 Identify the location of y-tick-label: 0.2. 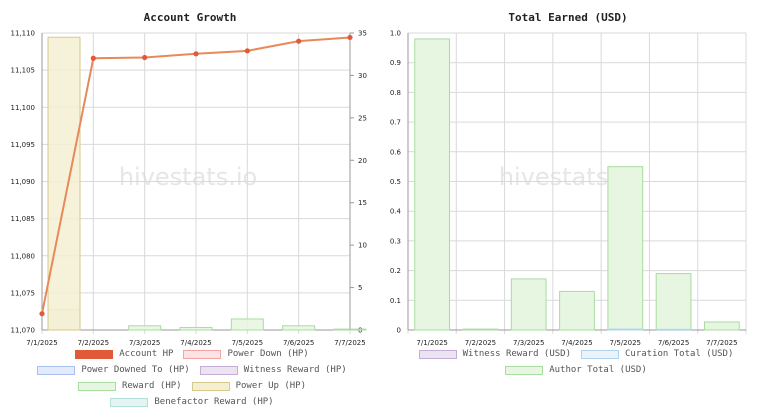
(395, 271).